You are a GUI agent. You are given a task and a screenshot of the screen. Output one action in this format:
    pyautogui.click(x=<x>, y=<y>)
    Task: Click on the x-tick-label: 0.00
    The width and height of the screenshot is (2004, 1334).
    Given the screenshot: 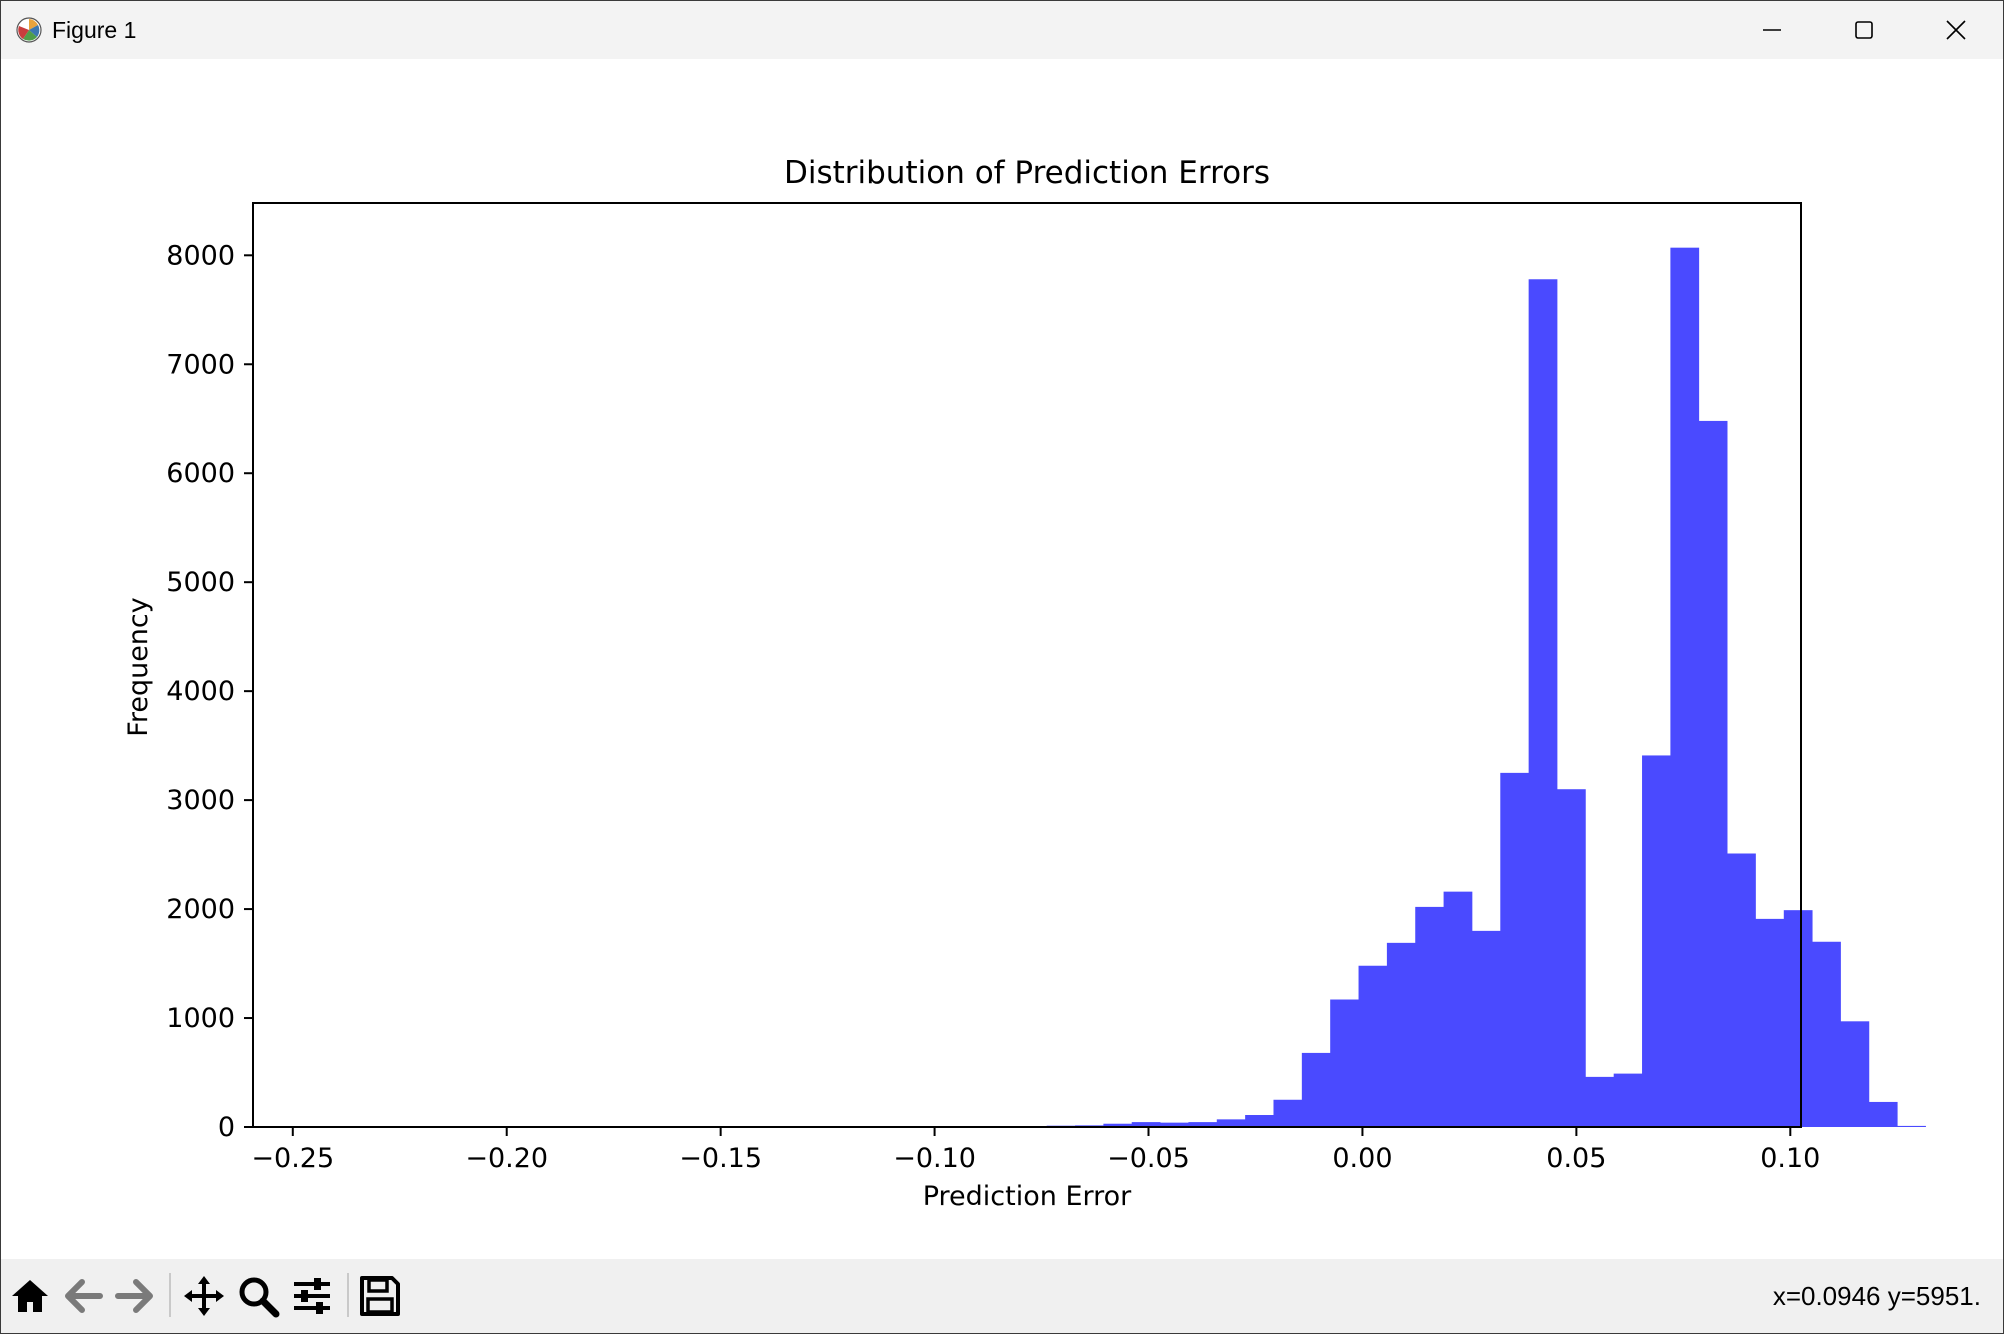 What is the action you would take?
    pyautogui.click(x=1362, y=1158)
    